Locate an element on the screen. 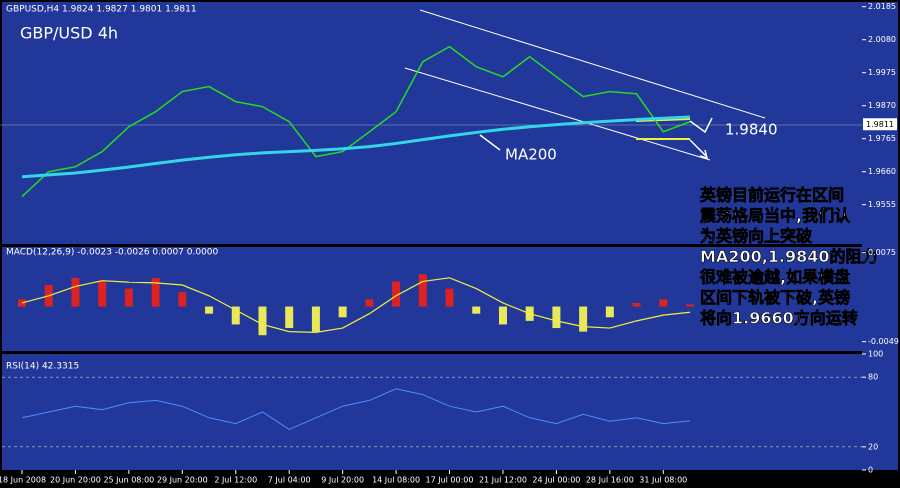  note-line: 为英镑向上突破 is located at coordinates (756, 236).